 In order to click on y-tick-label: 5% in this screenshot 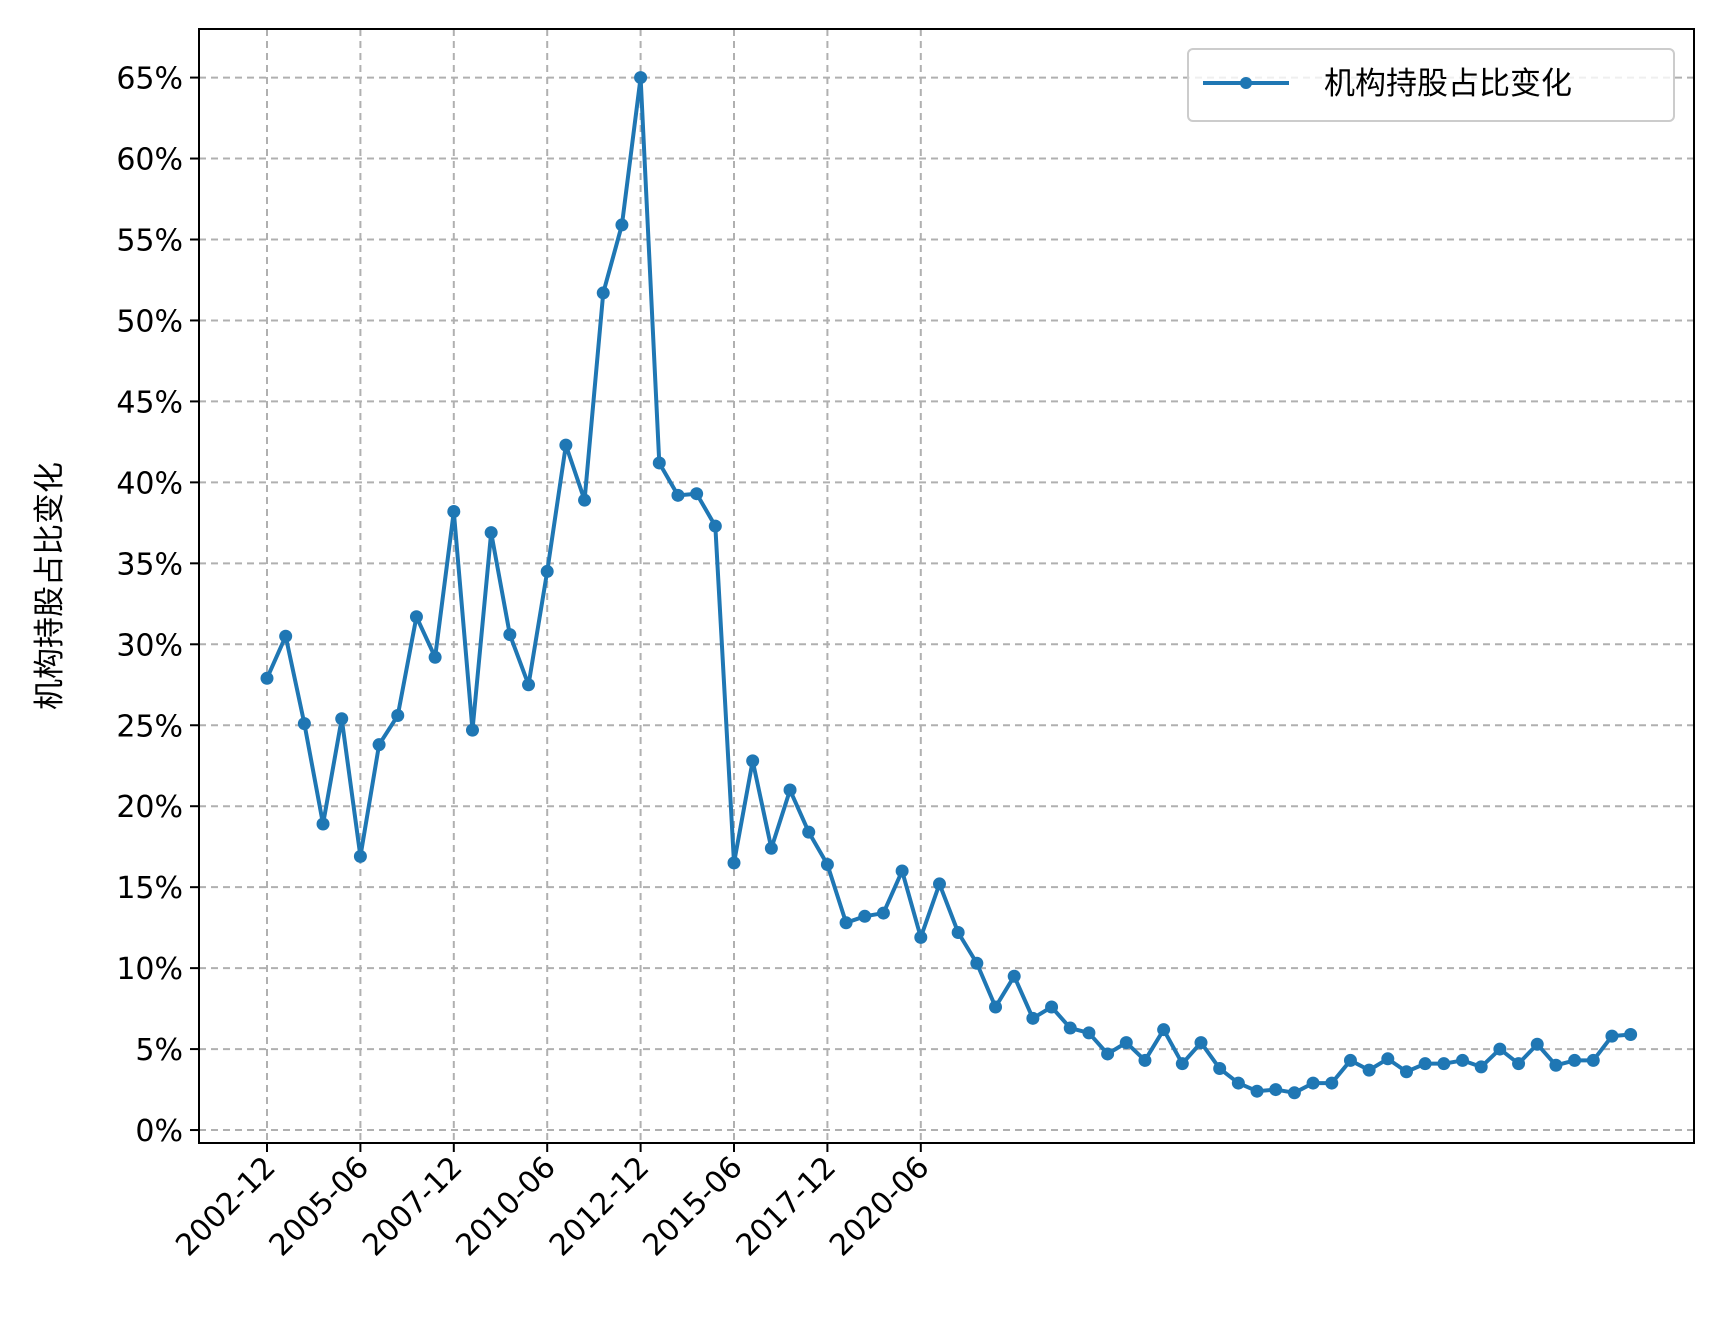, I will do `click(159, 1050)`.